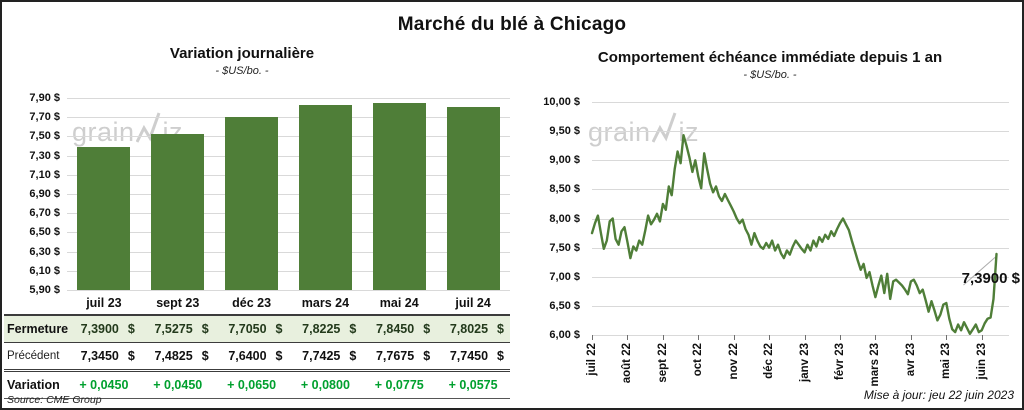 The height and width of the screenshot is (410, 1024). Describe the element at coordinates (325, 385) in the screenshot. I see `table-cell-variation: + 0,0800` at that location.